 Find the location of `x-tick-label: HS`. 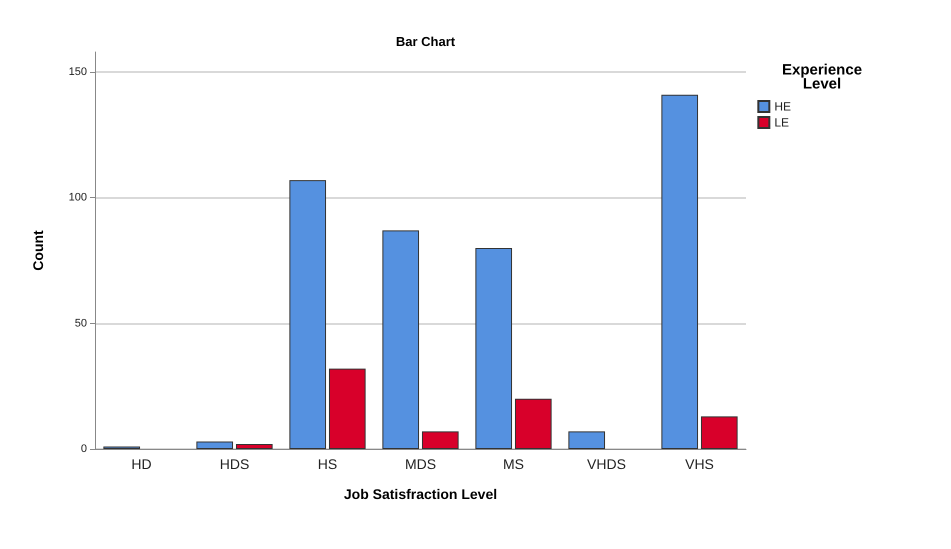

x-tick-label: HS is located at coordinates (328, 464).